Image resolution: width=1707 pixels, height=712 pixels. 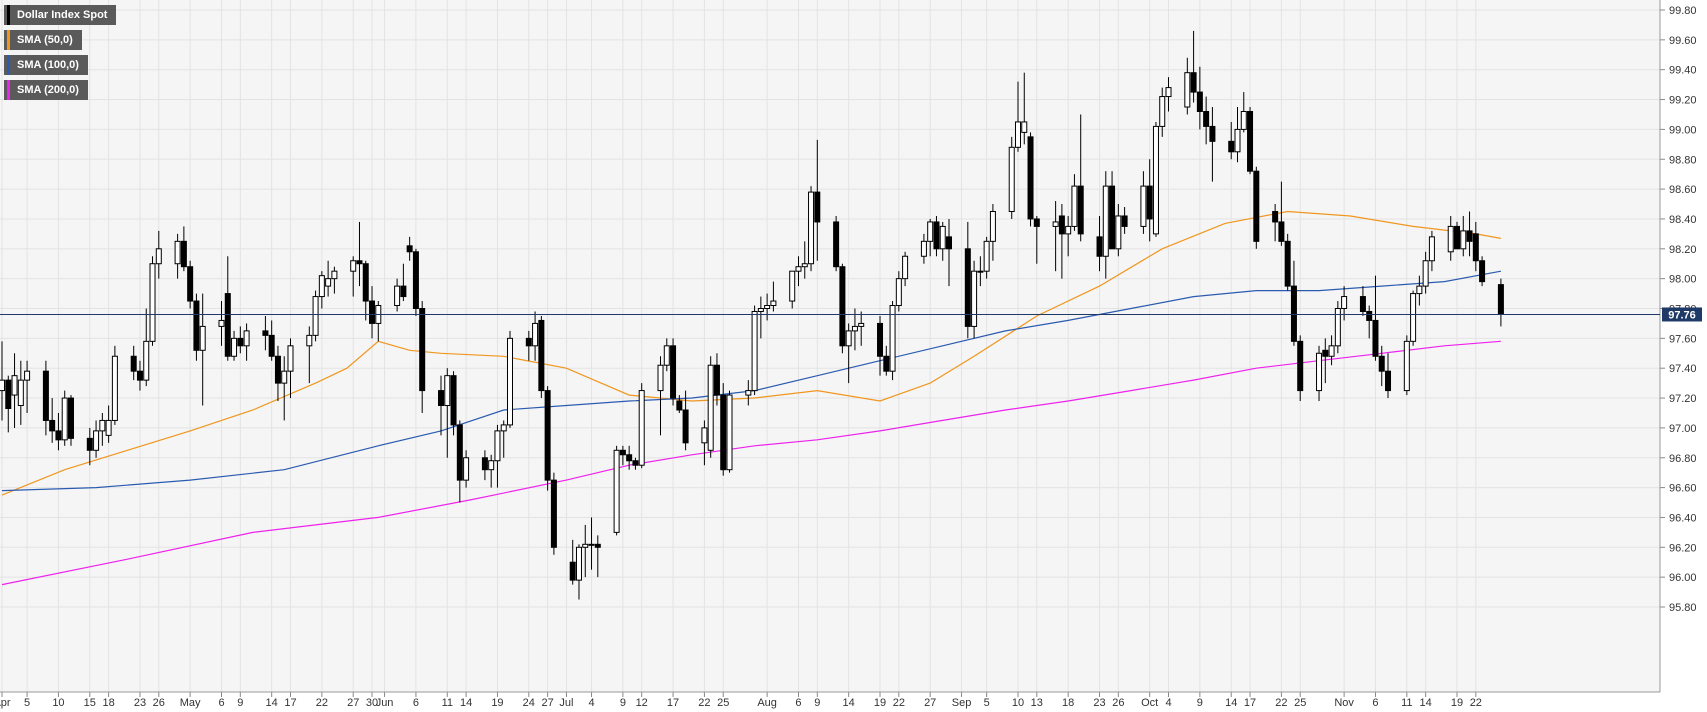 I want to click on legend-item-sma50: SMA (50,0), so click(x=43, y=40).